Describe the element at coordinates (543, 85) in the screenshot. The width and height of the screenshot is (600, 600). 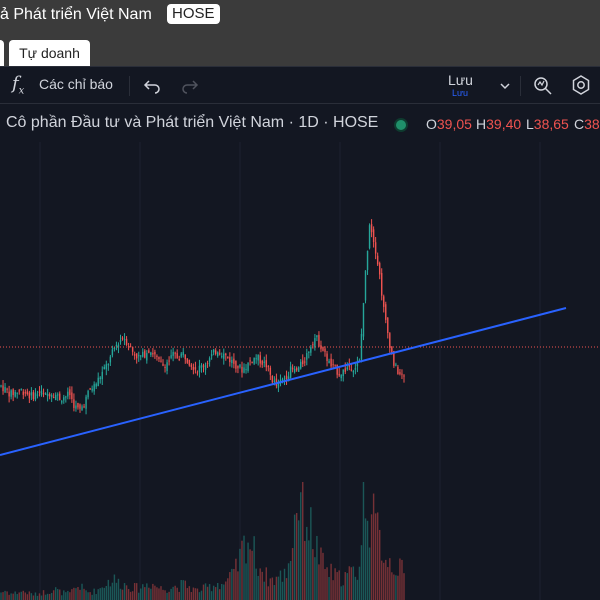
I see `quick-search-icon` at that location.